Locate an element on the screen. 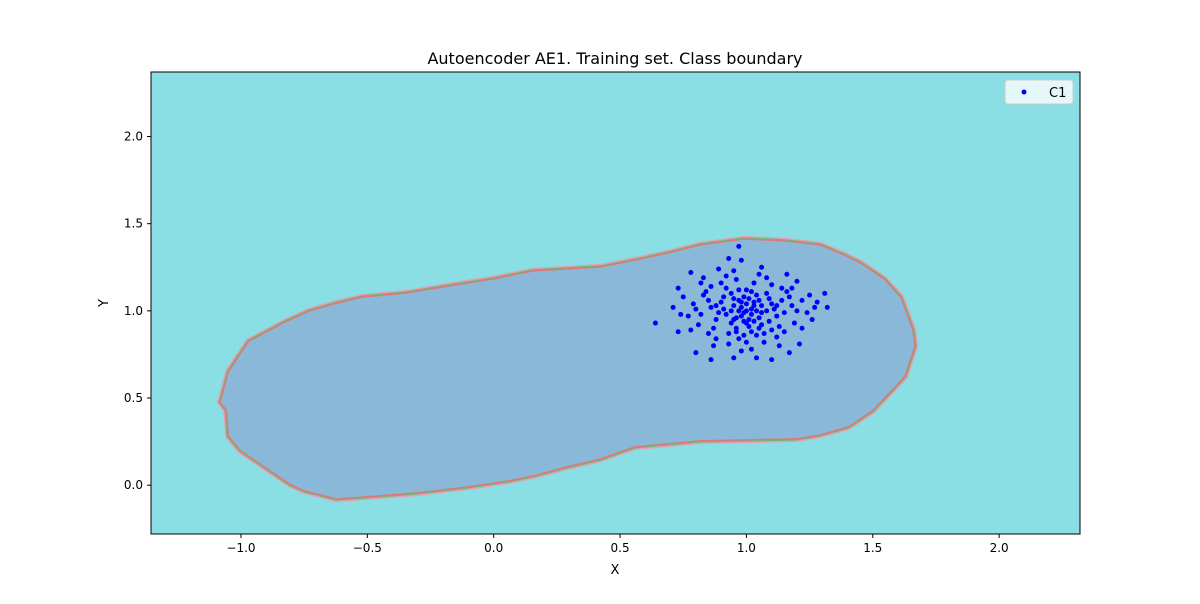 The image size is (1200, 604). y-tick-label: 2.0 is located at coordinates (133, 137).